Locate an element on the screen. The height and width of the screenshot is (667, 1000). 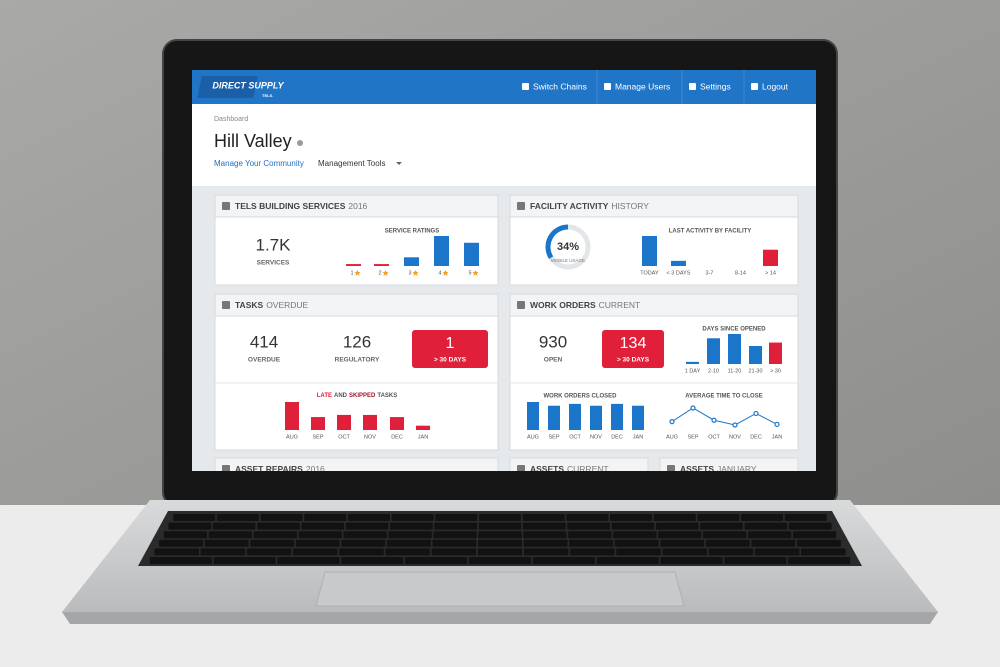
panel-title-main: FACILITY ACTIVITY is located at coordinates (569, 206).